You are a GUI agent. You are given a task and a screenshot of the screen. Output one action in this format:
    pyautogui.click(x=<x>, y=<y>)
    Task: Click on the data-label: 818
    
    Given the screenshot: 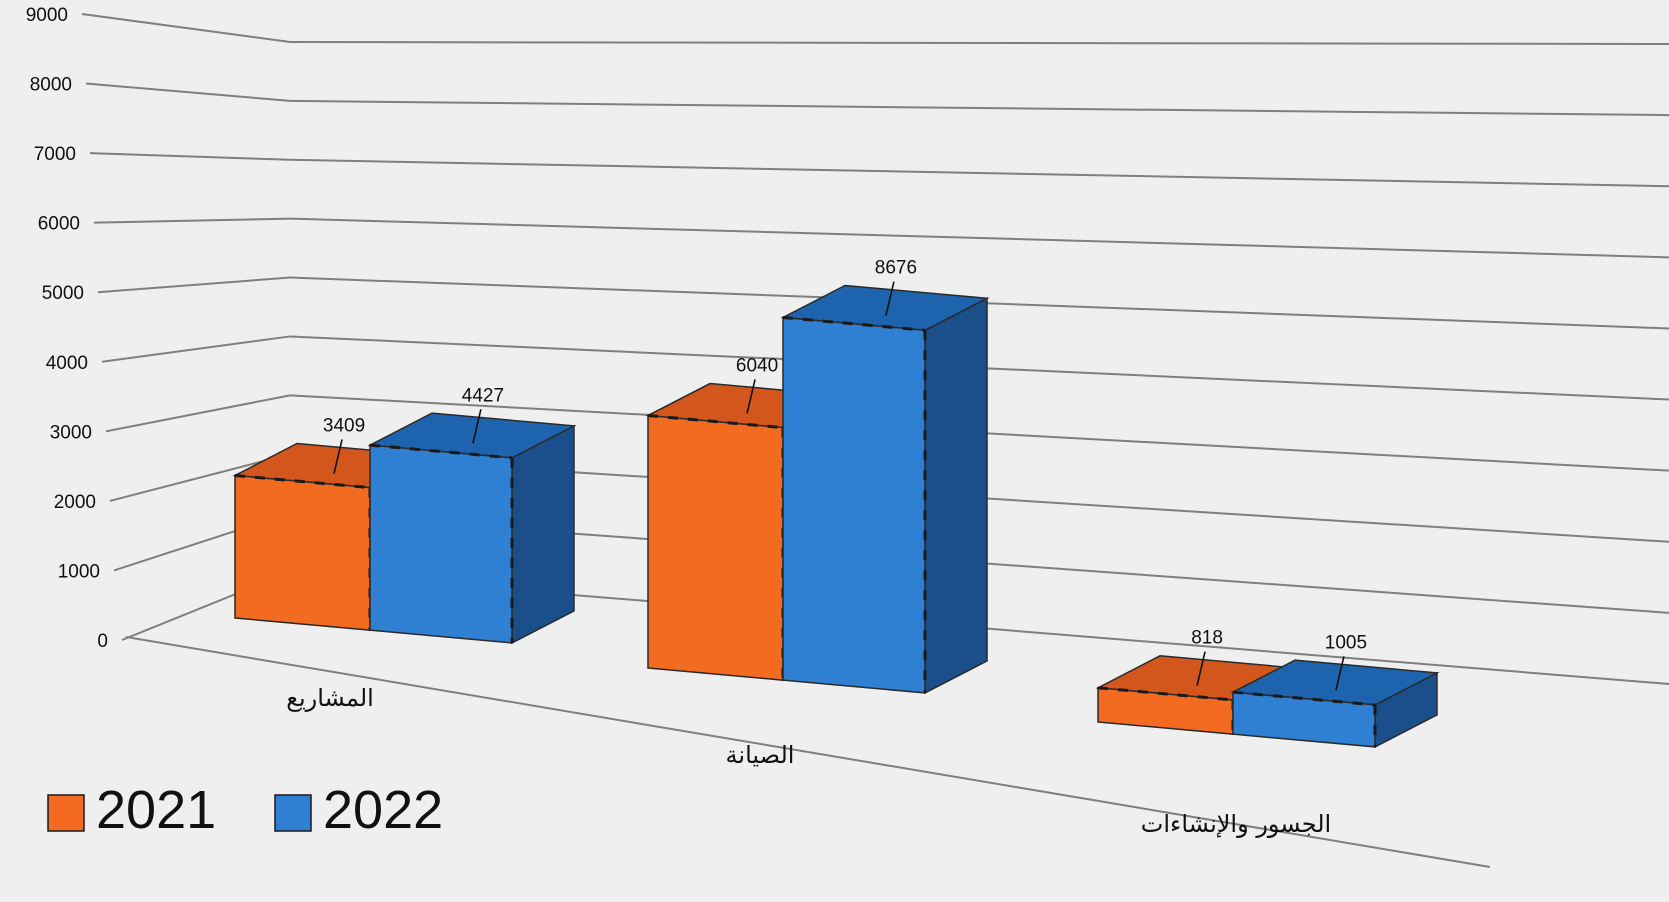 What is the action you would take?
    pyautogui.click(x=1207, y=638)
    